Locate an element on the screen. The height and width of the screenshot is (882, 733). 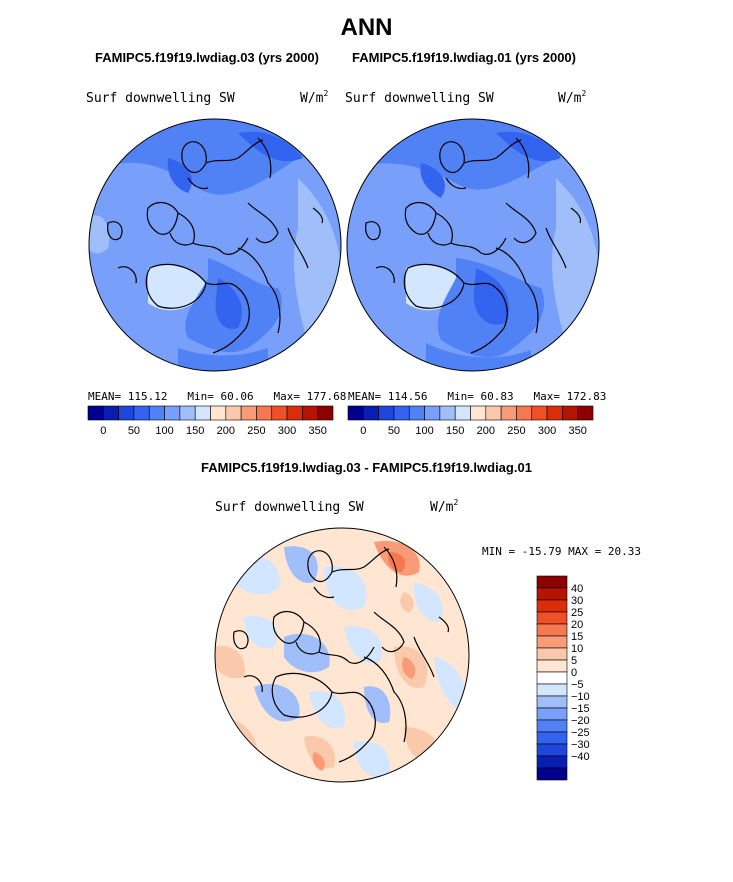
difference-polar-map is located at coordinates (342, 655).